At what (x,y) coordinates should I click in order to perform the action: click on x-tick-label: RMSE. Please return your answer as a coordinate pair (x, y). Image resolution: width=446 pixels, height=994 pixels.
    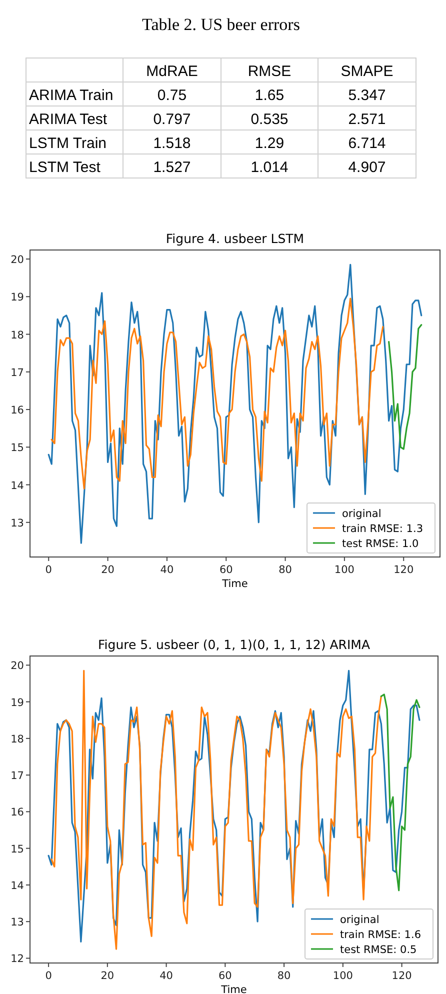
    Looking at the image, I should click on (270, 71).